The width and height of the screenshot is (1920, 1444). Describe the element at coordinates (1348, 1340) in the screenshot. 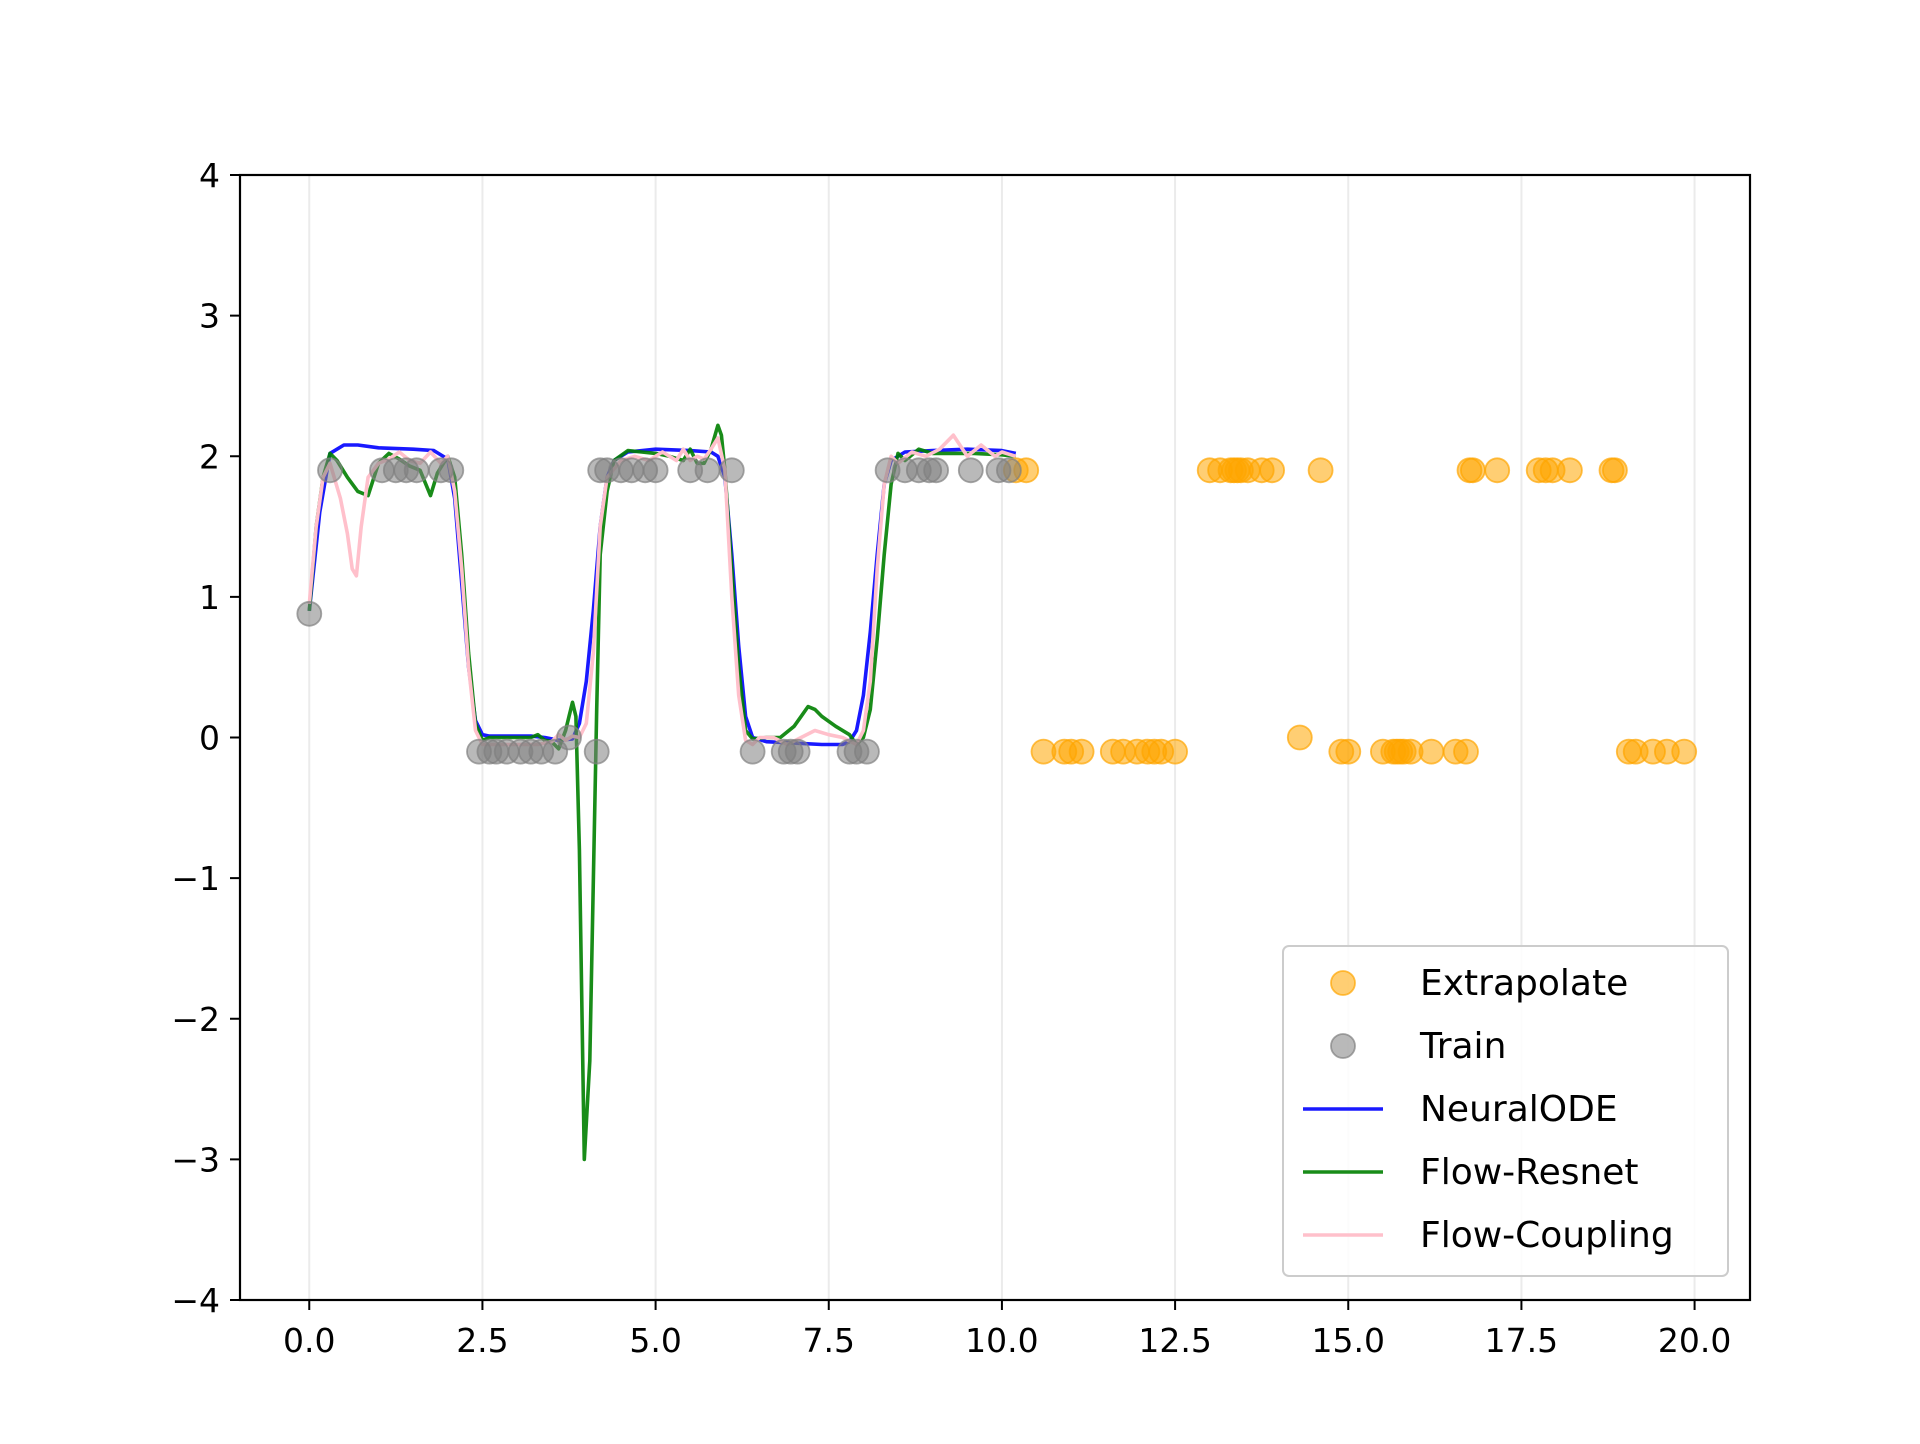

I see `x-tick-label: 15.0` at that location.